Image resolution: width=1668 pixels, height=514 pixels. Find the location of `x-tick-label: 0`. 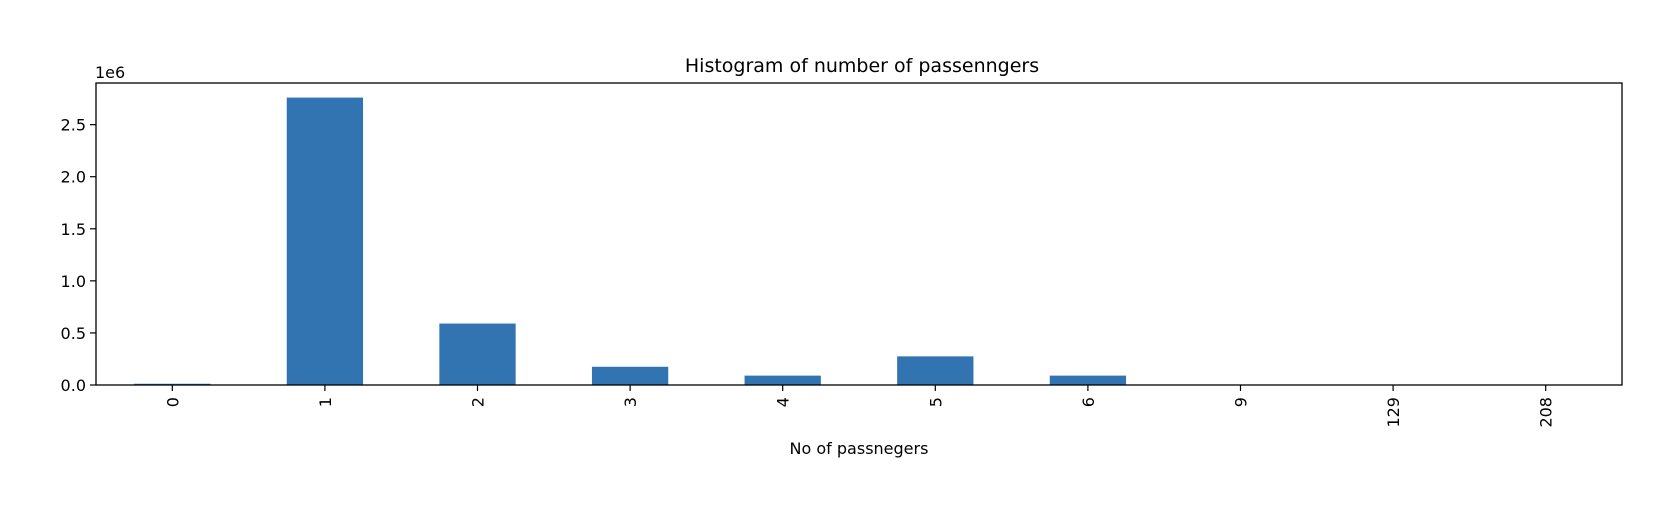

x-tick-label: 0 is located at coordinates (172, 402).